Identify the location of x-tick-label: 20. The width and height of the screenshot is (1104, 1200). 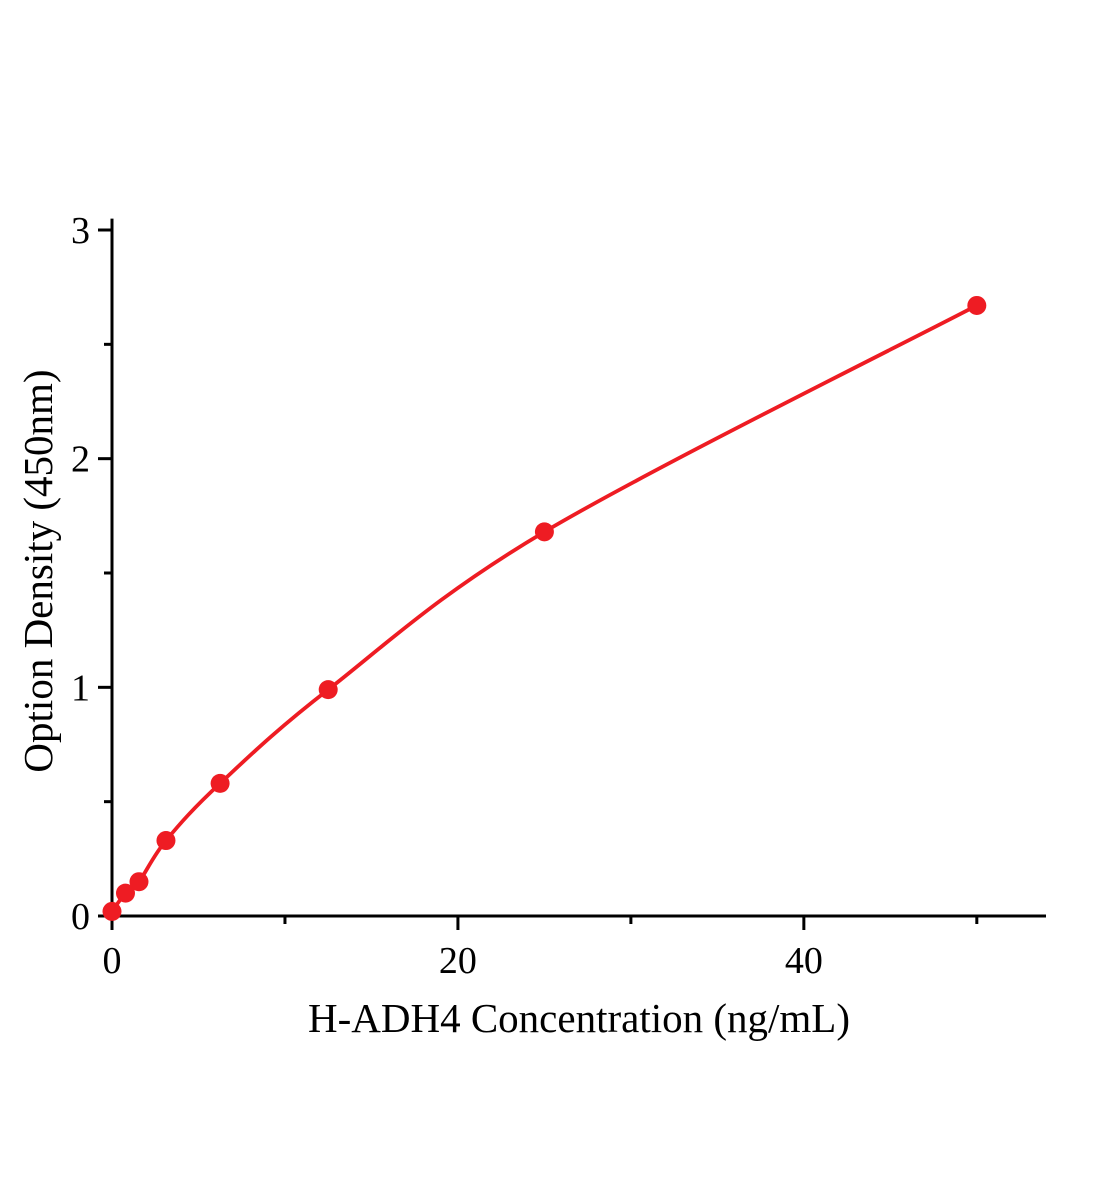
(458, 961).